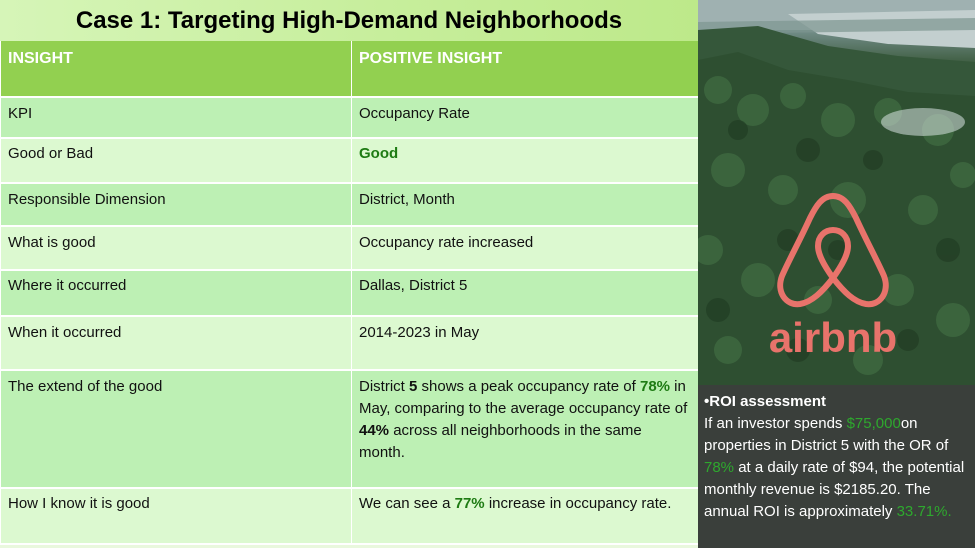  I want to click on row-label: How I know it is good, so click(176, 516).